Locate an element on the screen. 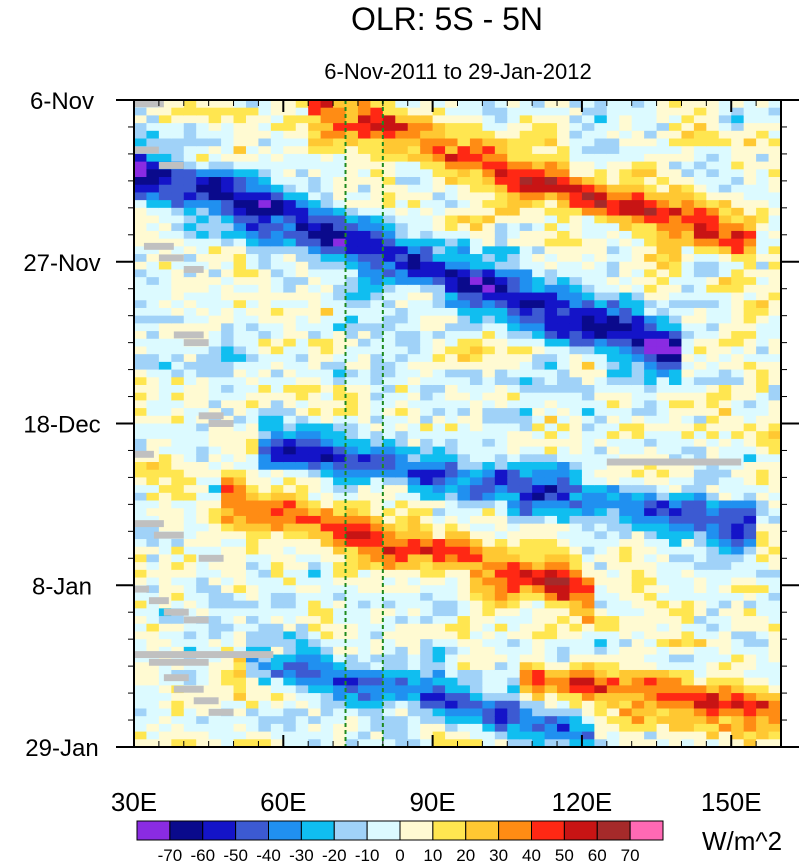  y-tick-label: 8-Jan is located at coordinates (62, 586).